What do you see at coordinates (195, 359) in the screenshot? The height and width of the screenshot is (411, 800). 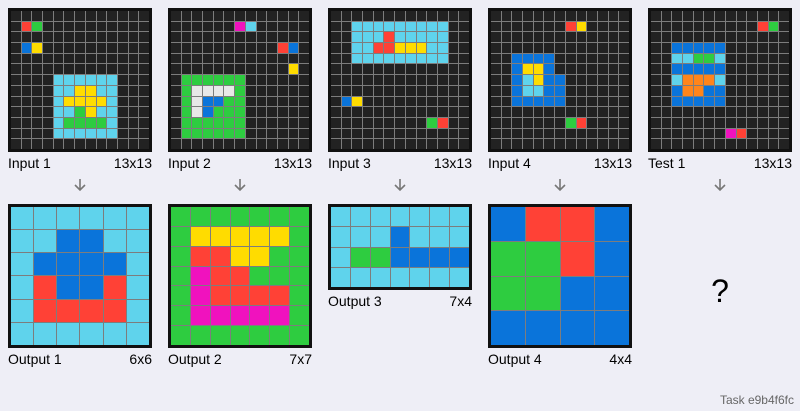 I see `output-caption-title: Output 2` at bounding box center [195, 359].